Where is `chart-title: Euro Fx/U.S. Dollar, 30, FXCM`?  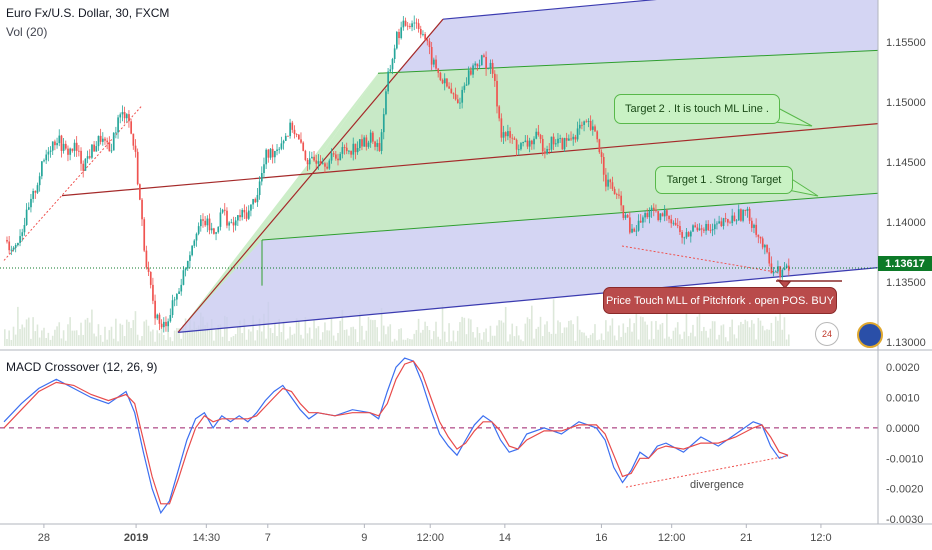 chart-title: Euro Fx/U.S. Dollar, 30, FXCM is located at coordinates (88, 13).